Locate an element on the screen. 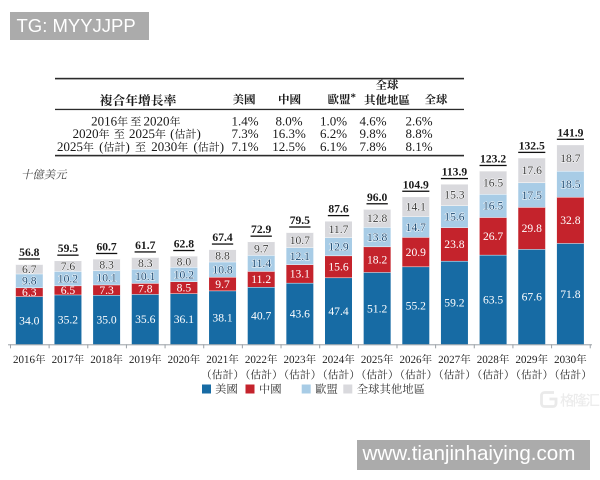  svg-text: 6.3 is located at coordinates (29, 292).